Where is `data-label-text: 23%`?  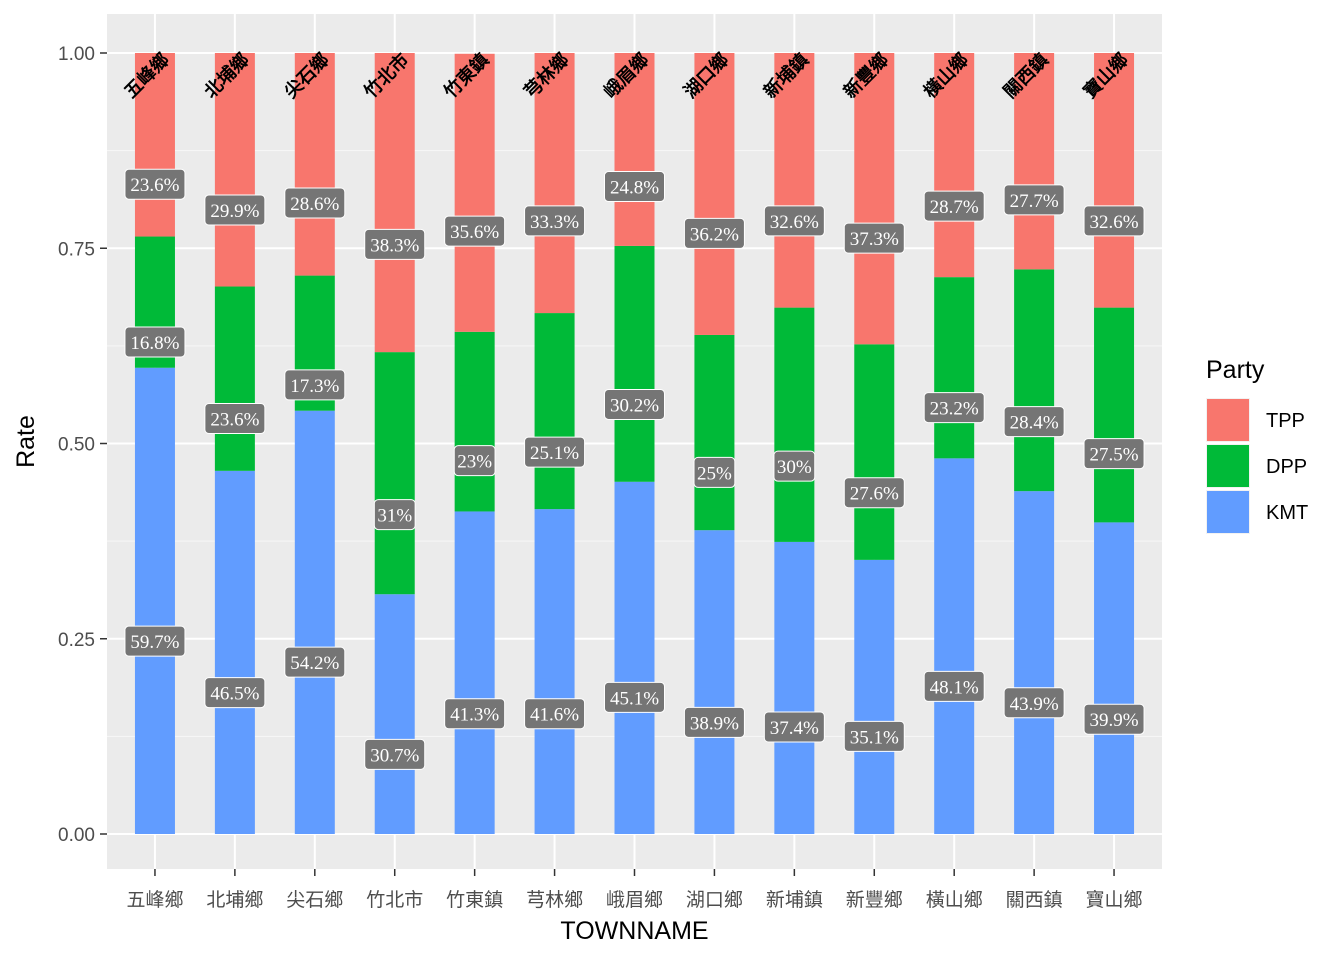 data-label-text: 23% is located at coordinates (474, 462).